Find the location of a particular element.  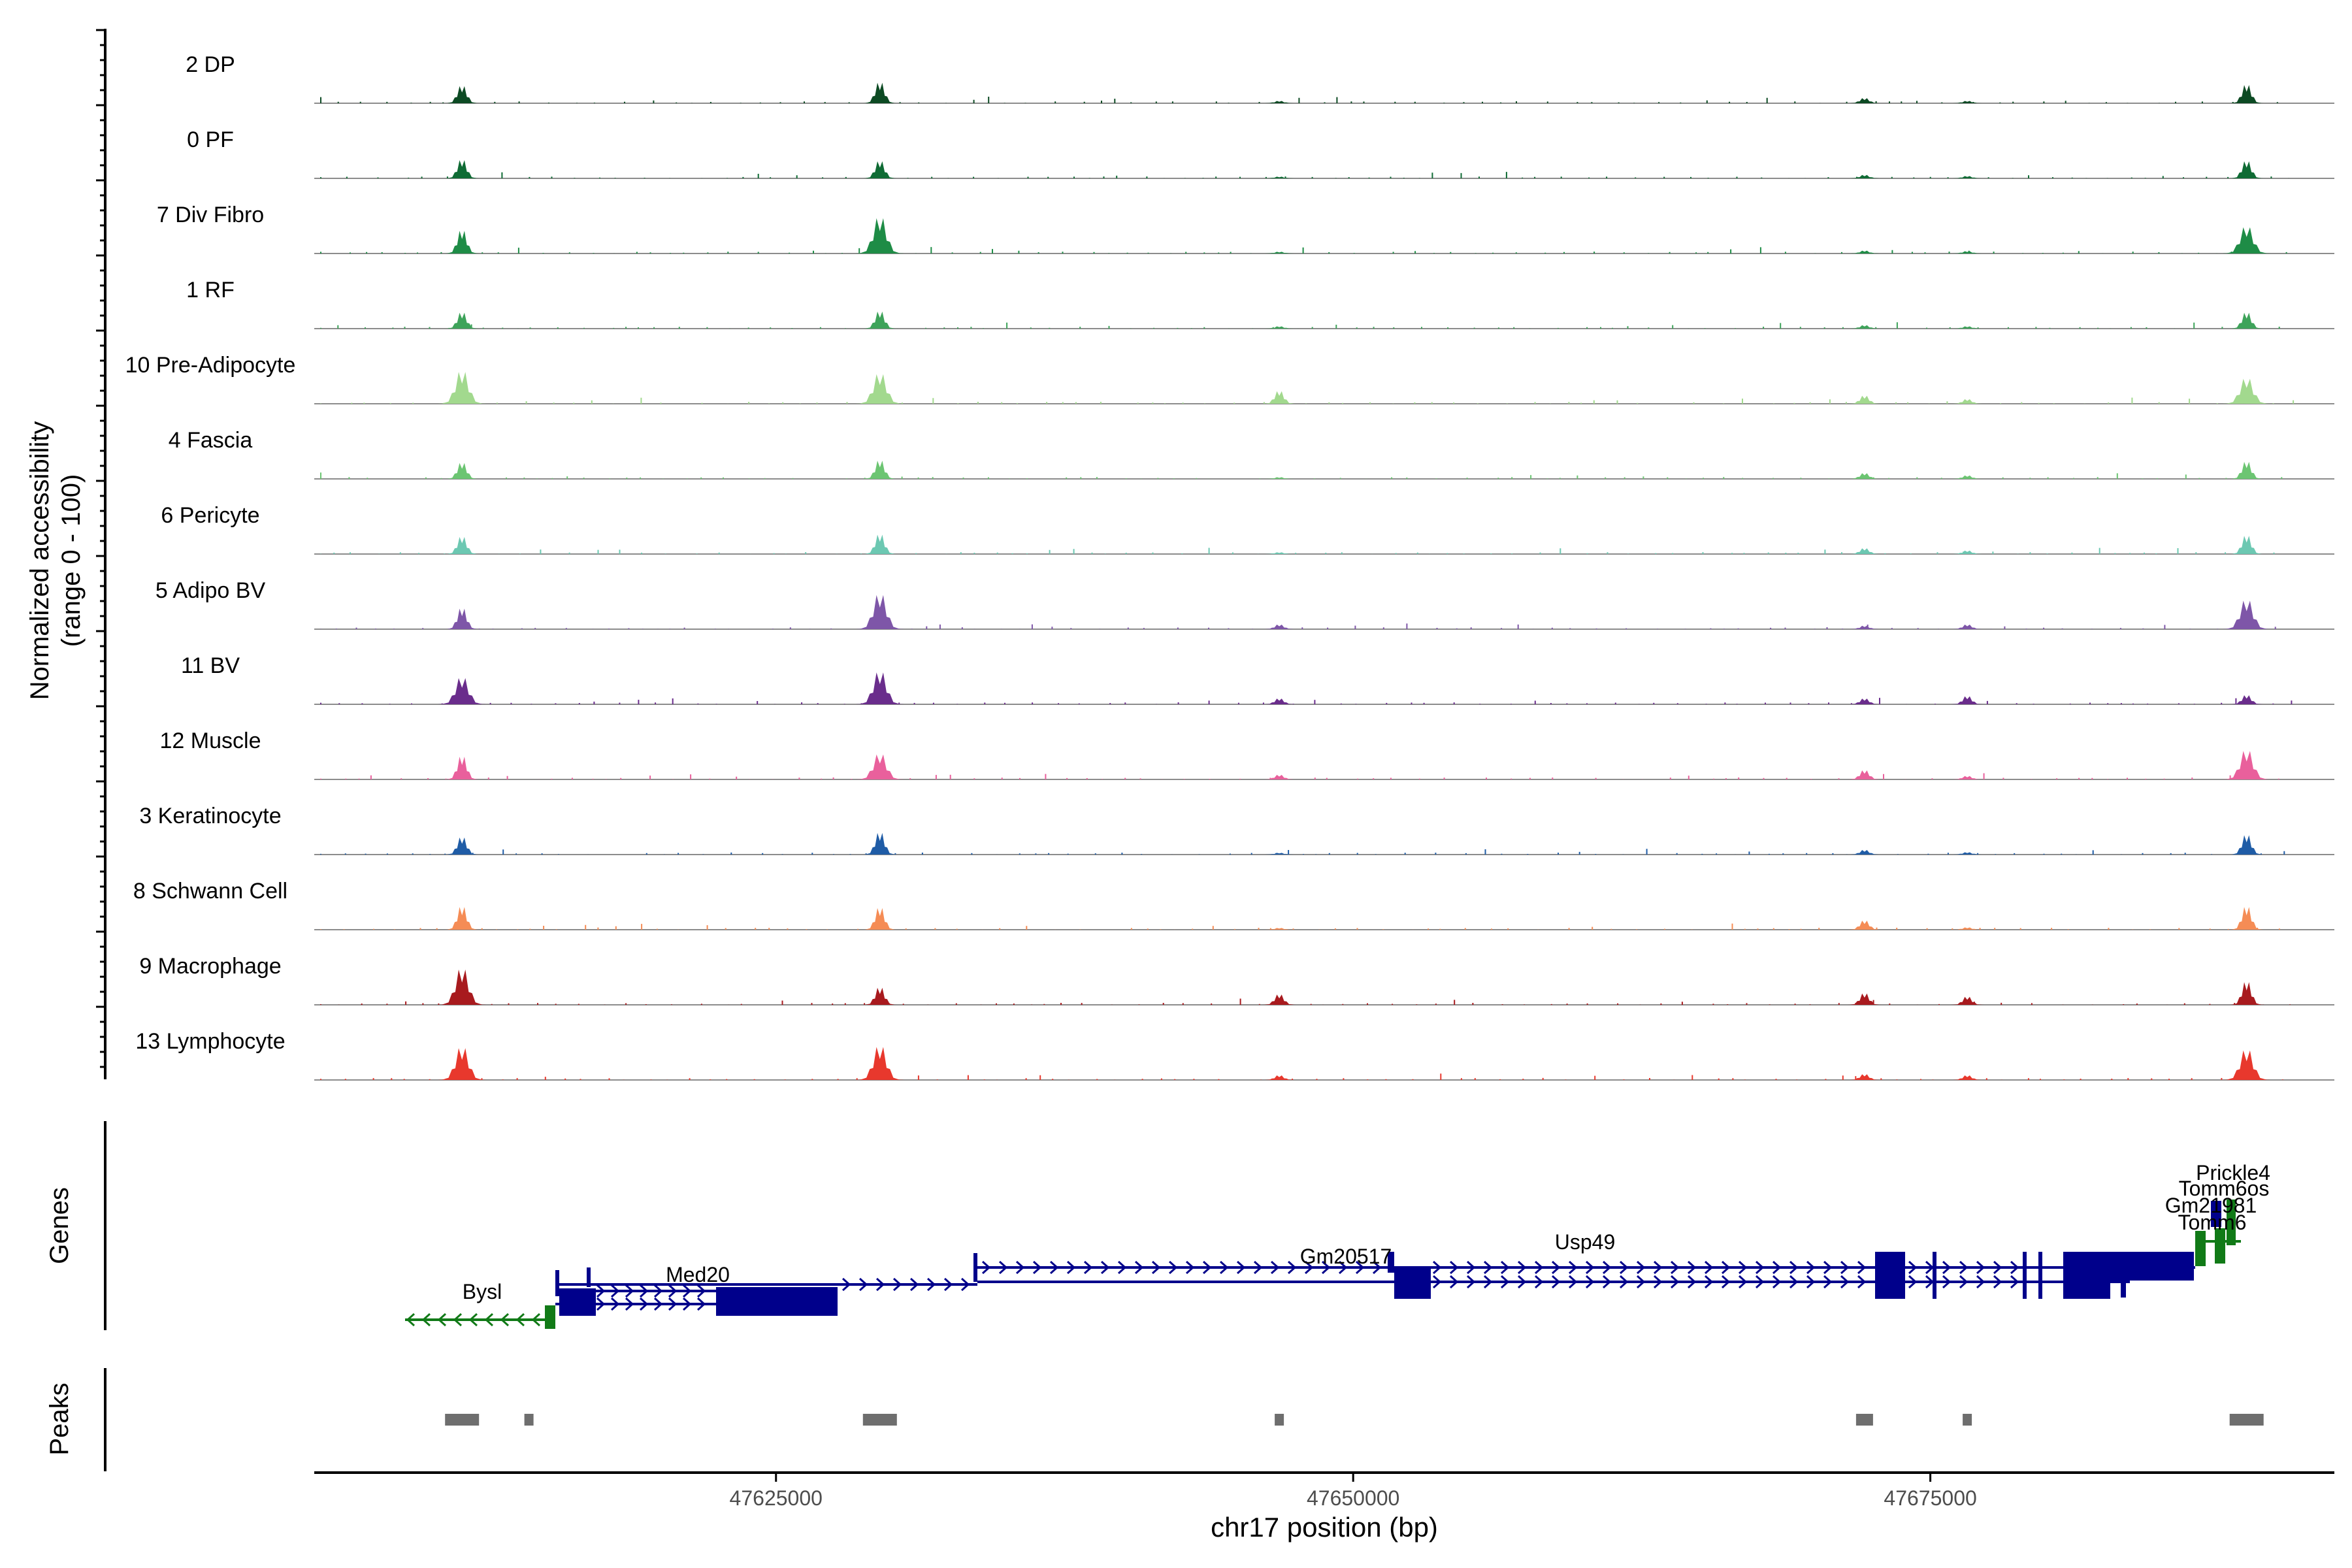

bysl-strand-arrows is located at coordinates (473, 1320).